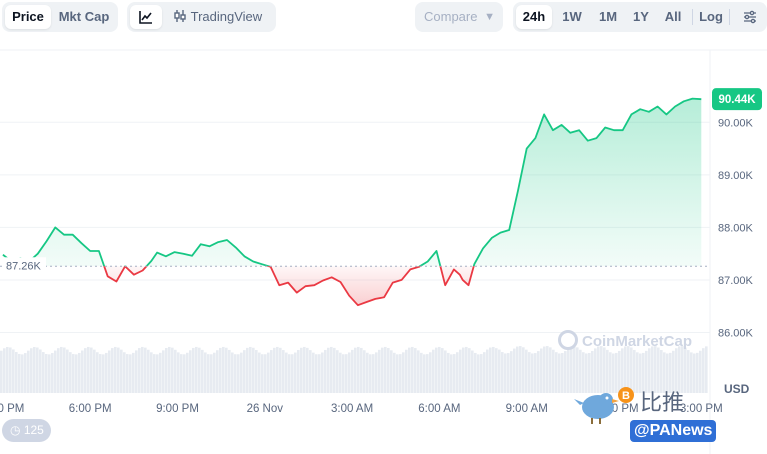  Describe the element at coordinates (673, 16) in the screenshot. I see `range-all-button: All` at that location.